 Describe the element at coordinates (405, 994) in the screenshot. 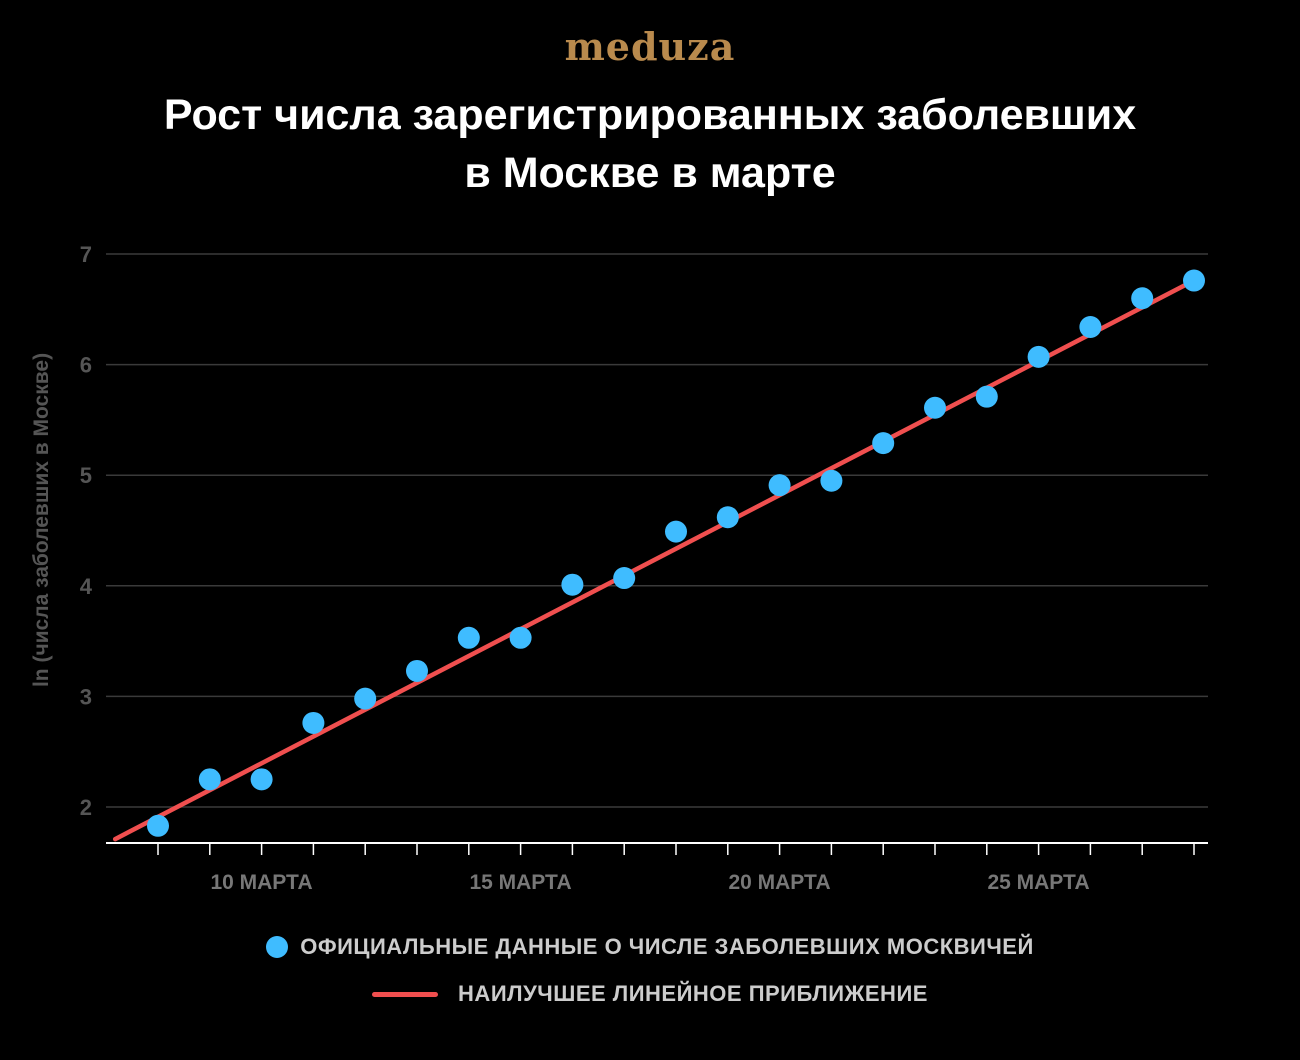

I see `legend-line-icon` at that location.